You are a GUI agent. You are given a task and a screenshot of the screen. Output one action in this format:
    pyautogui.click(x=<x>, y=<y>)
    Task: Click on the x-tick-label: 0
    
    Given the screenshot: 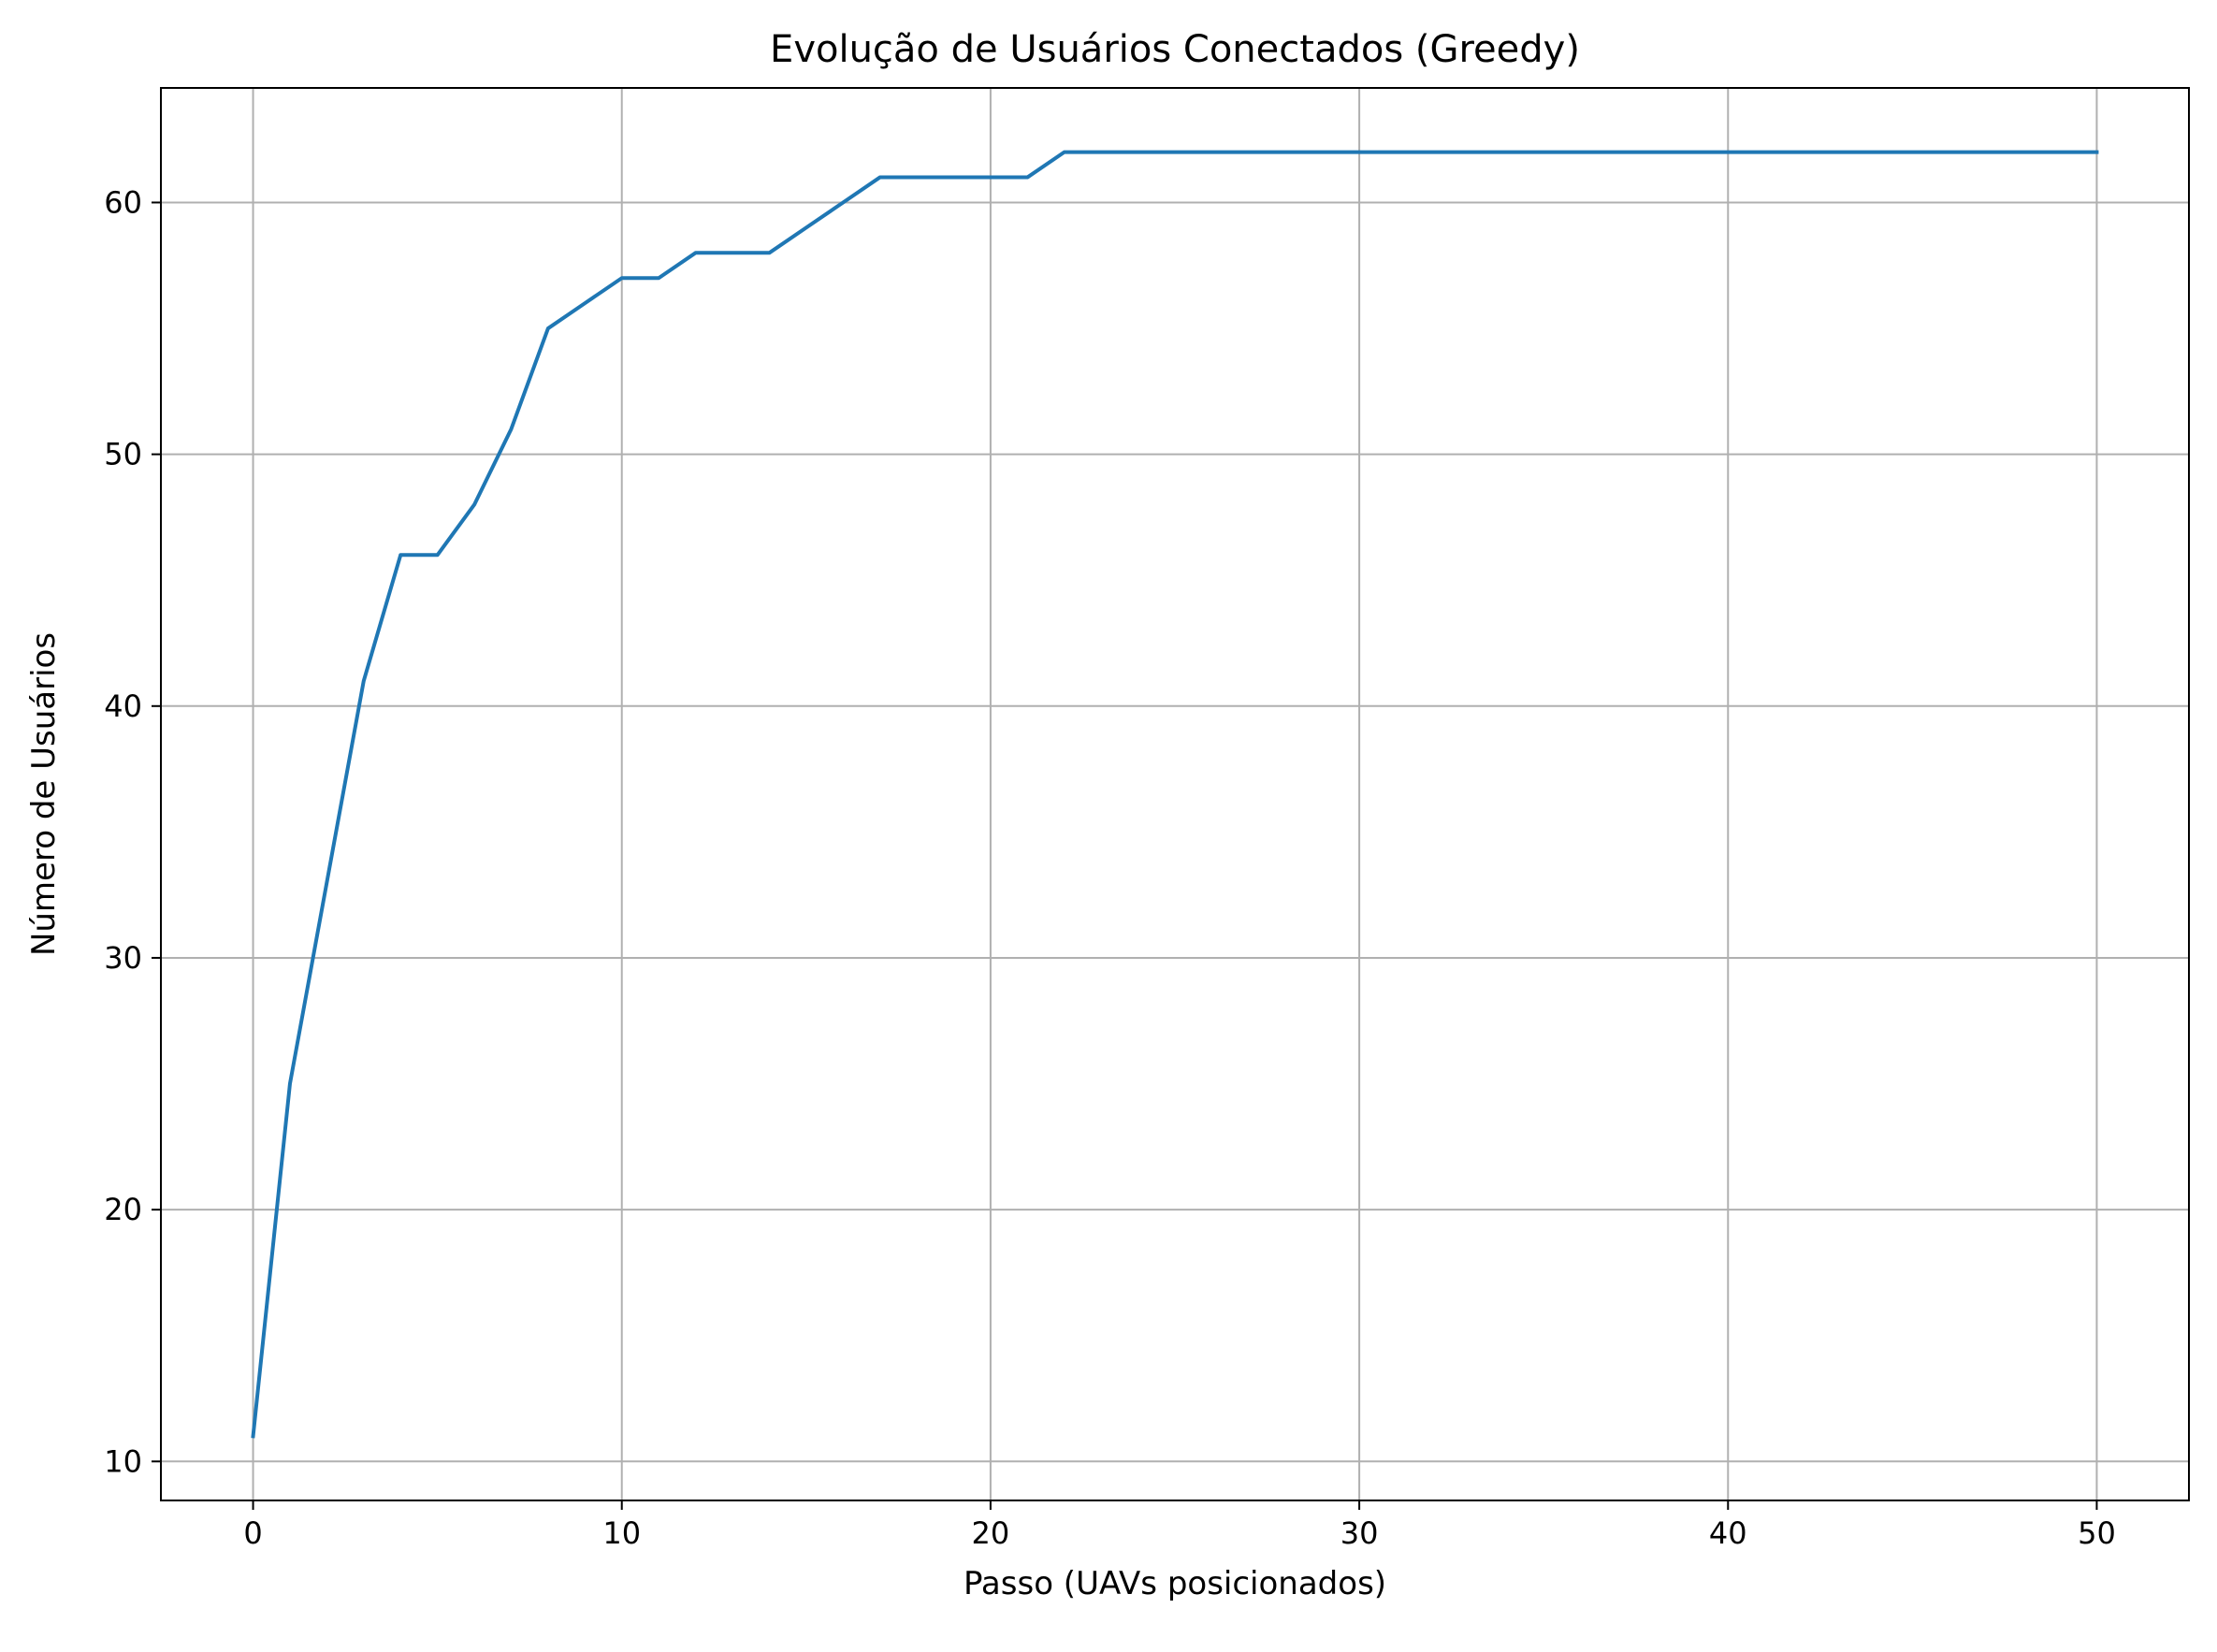 What is the action you would take?
    pyautogui.click(x=252, y=1533)
    